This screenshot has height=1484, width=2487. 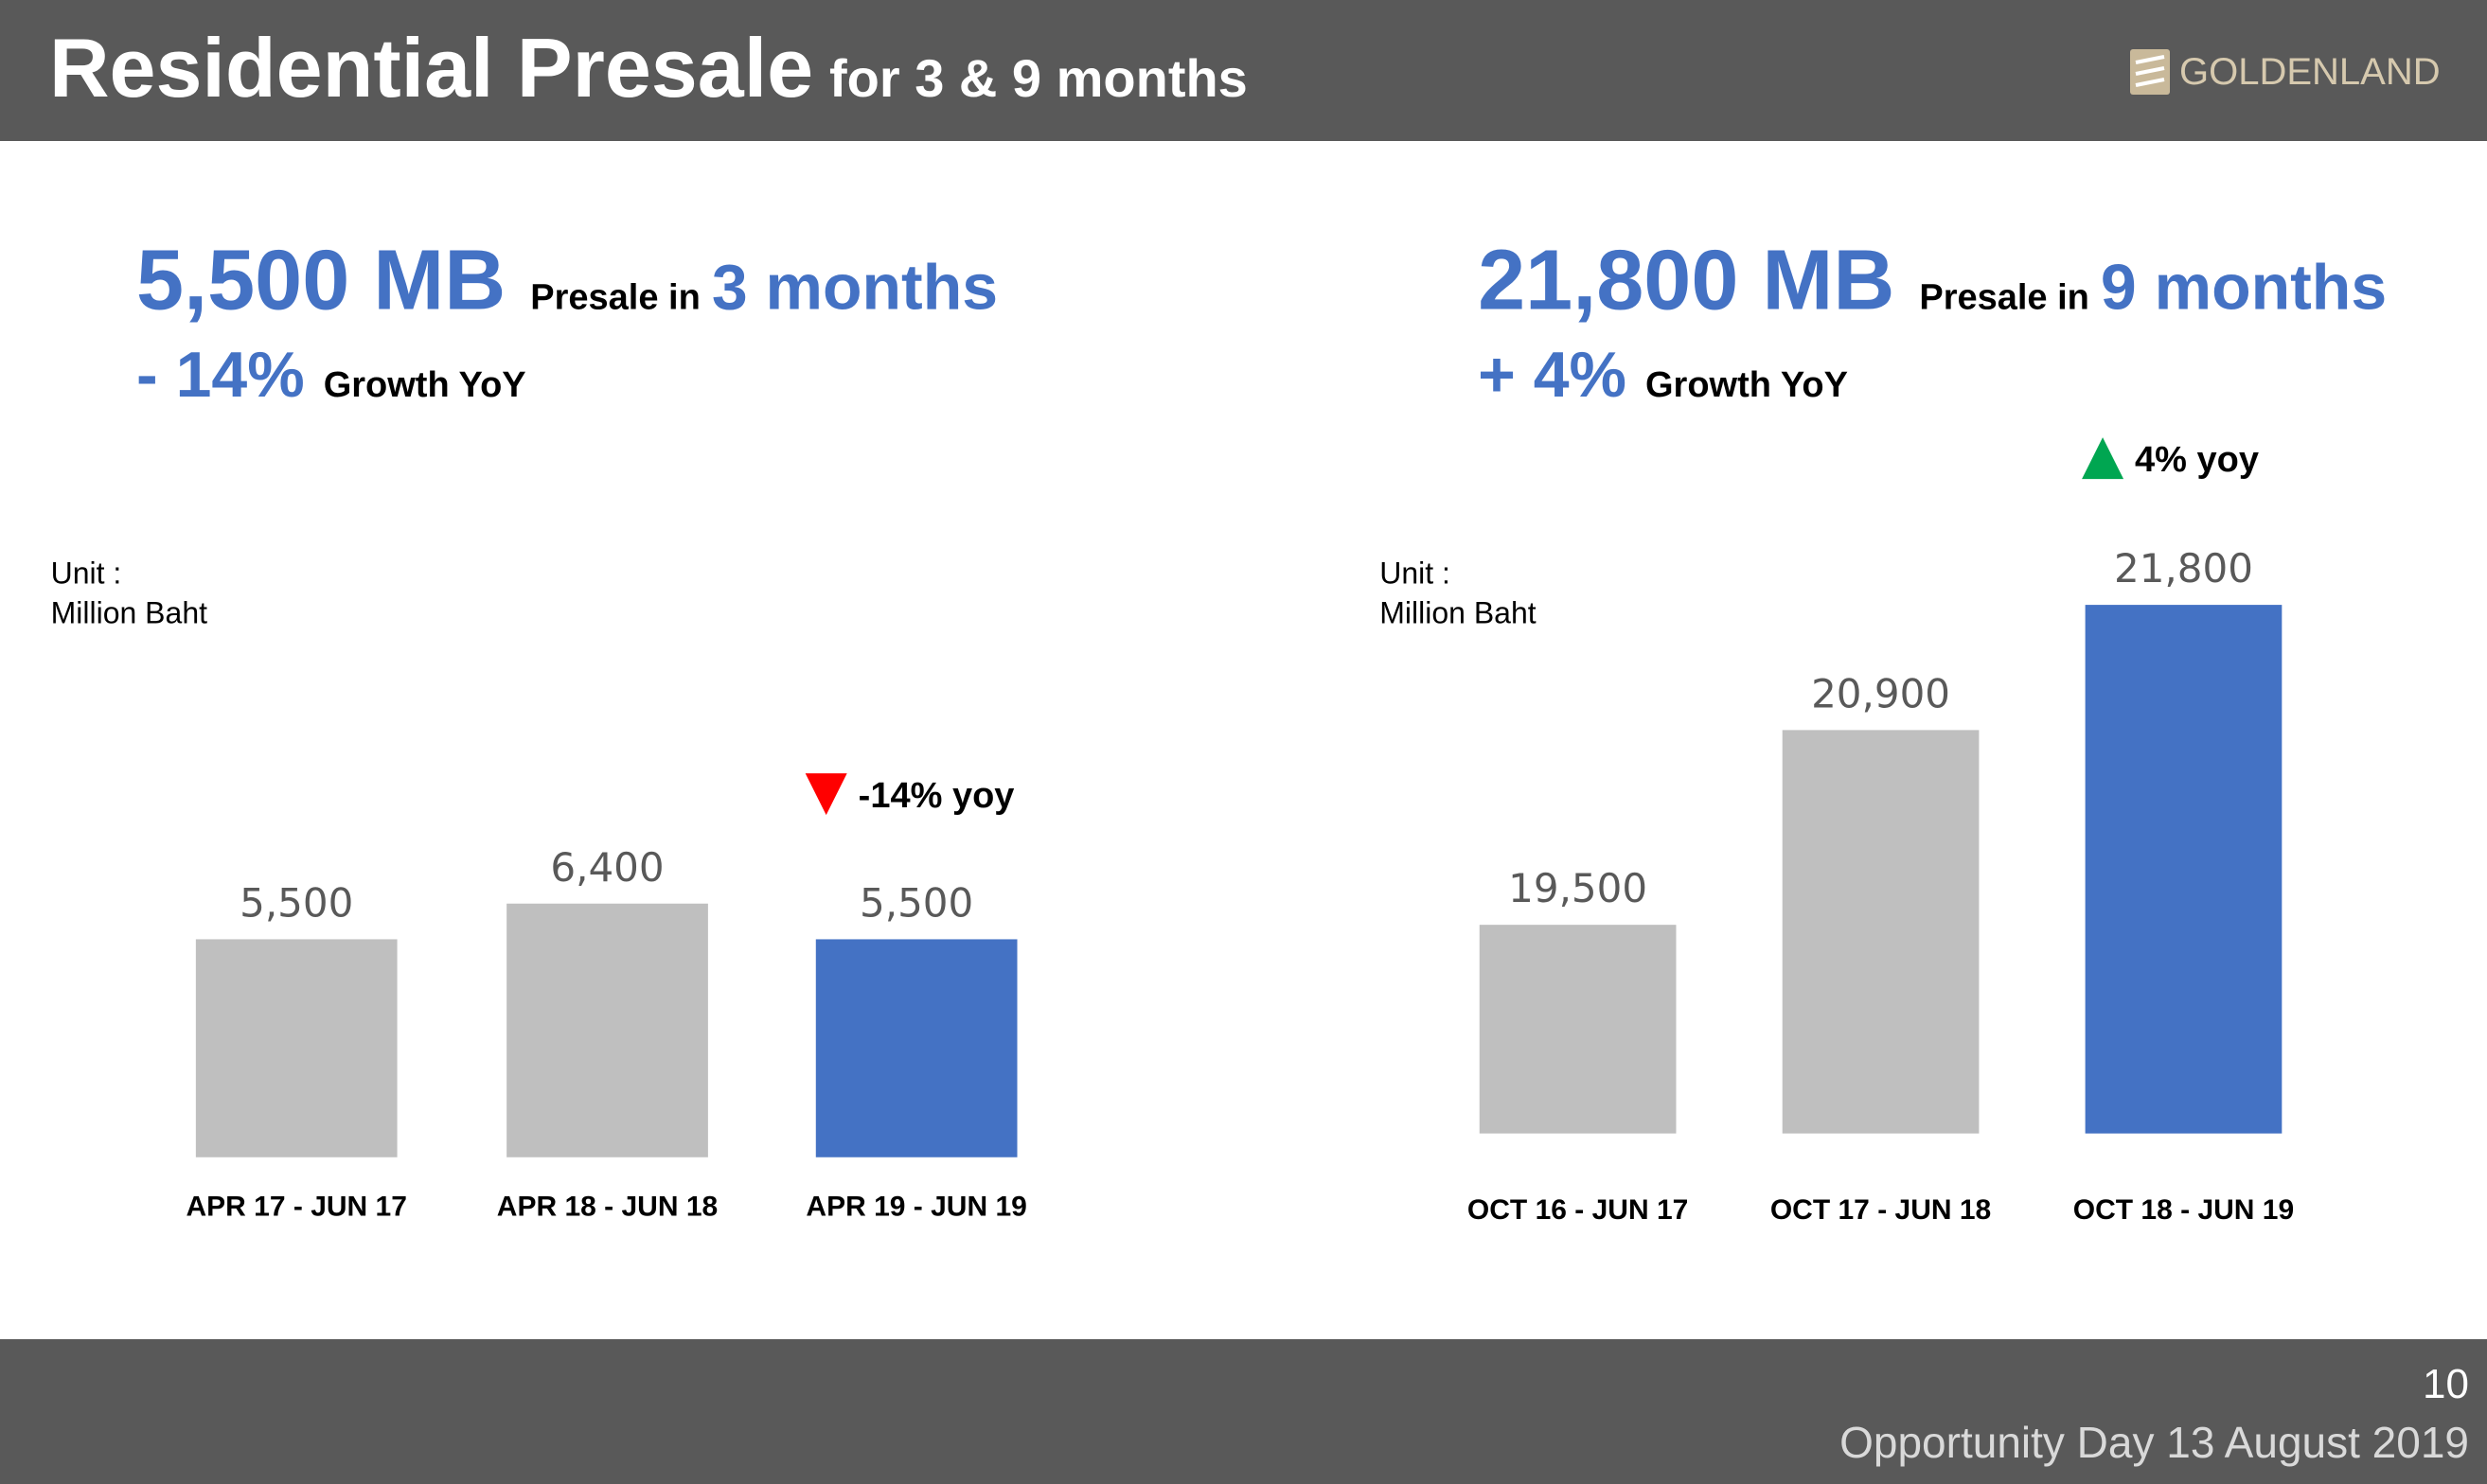 I want to click on value-label: 20,900, so click(x=1880, y=693).